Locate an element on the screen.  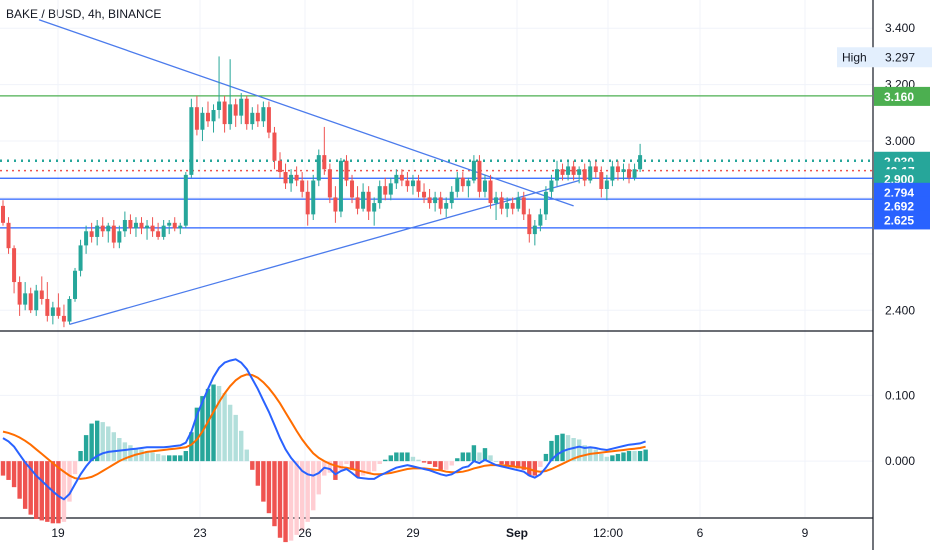
price-tag-level-blue: 2.625 is located at coordinates (899, 220).